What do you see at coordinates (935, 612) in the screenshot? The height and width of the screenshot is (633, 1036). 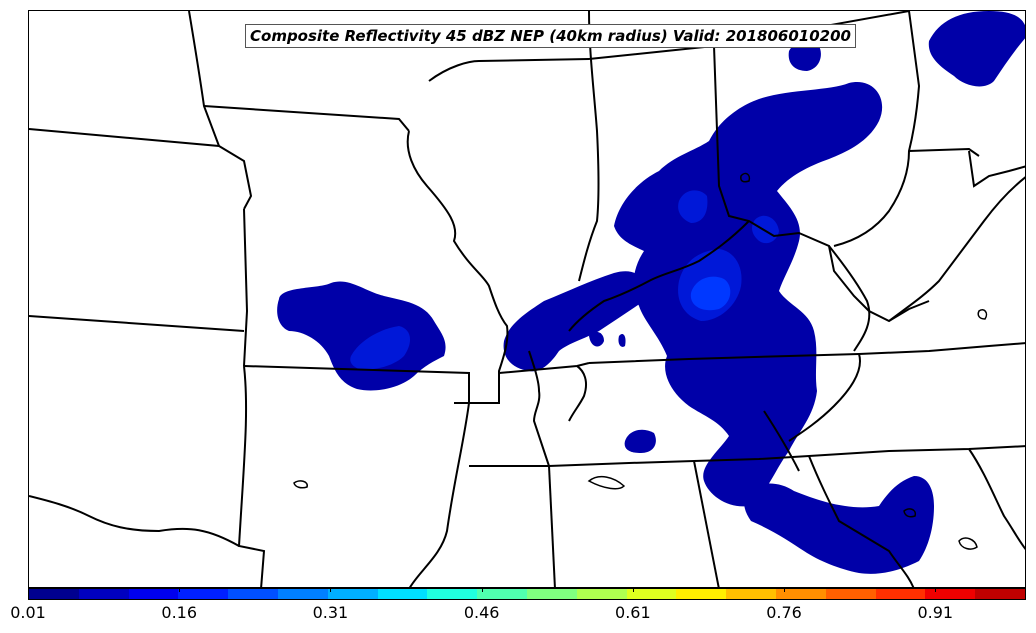 I see `colorbar-tick-label: 0.91` at bounding box center [935, 612].